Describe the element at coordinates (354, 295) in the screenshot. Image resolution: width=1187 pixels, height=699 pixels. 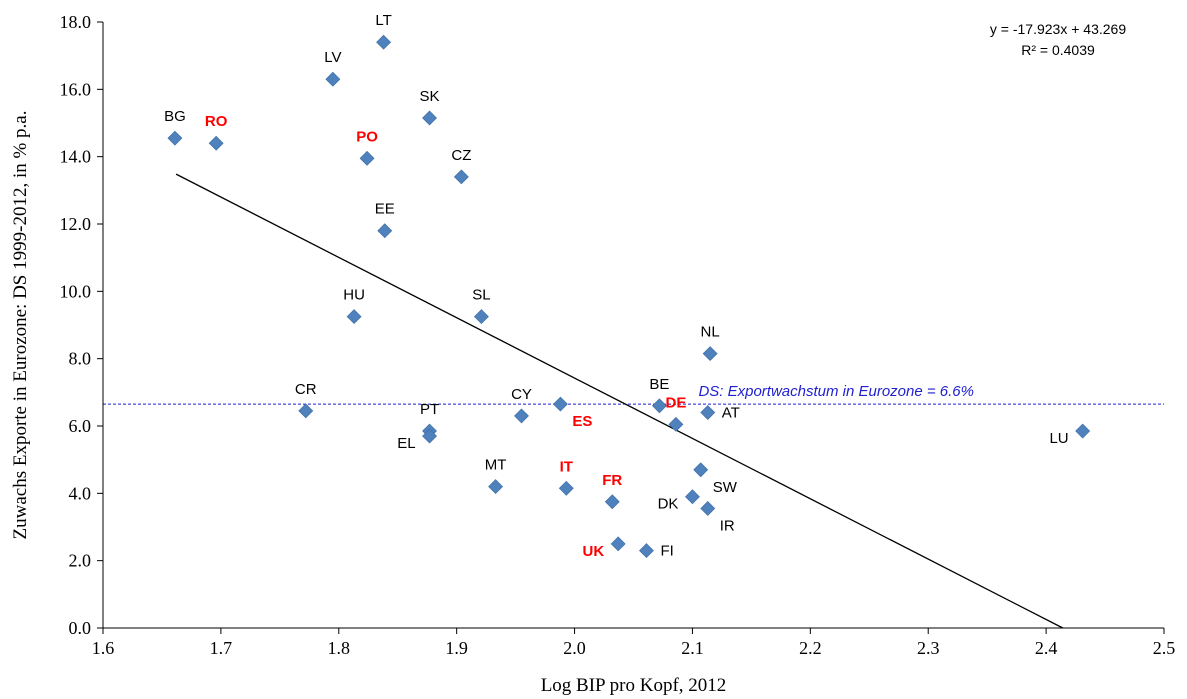
I see `point-label-hu: HU` at that location.